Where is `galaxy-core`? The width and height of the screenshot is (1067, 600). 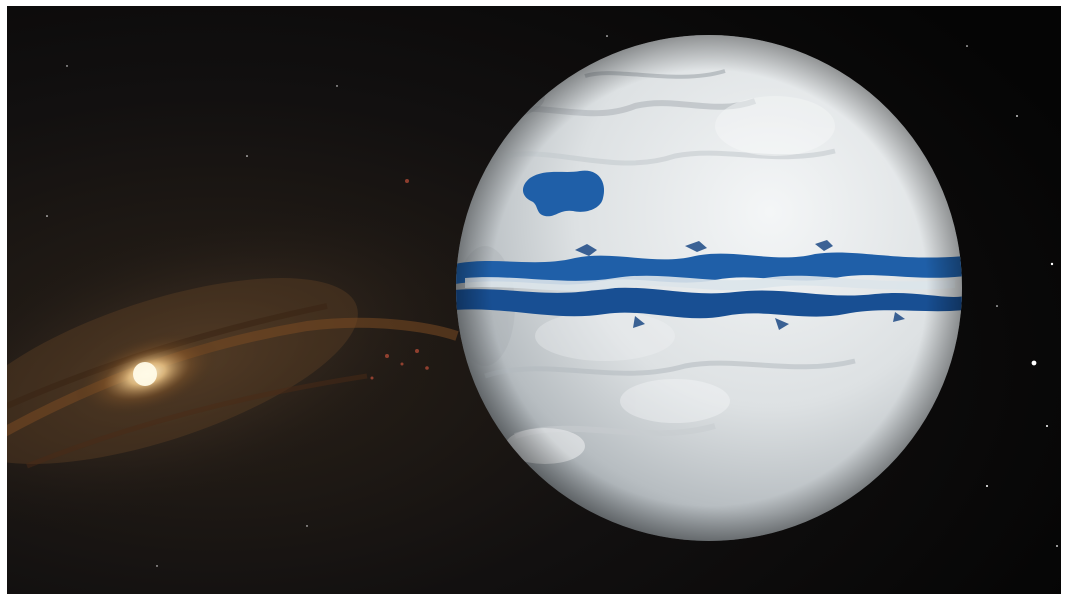
galaxy-core is located at coordinates (145, 374).